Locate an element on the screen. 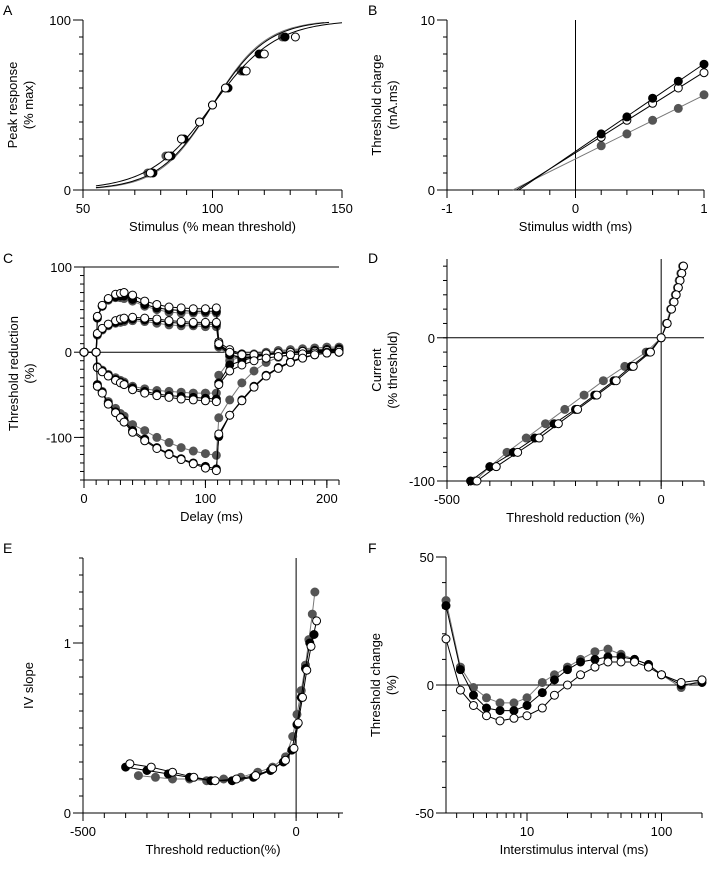  series-line is located at coordinates (574, 652).